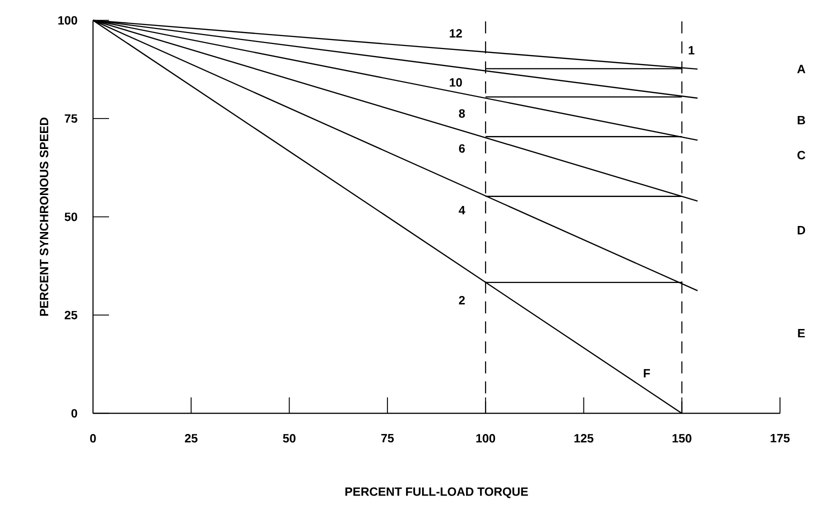 The height and width of the screenshot is (510, 817). Describe the element at coordinates (93, 438) in the screenshot. I see `x-tick-label: 0` at that location.